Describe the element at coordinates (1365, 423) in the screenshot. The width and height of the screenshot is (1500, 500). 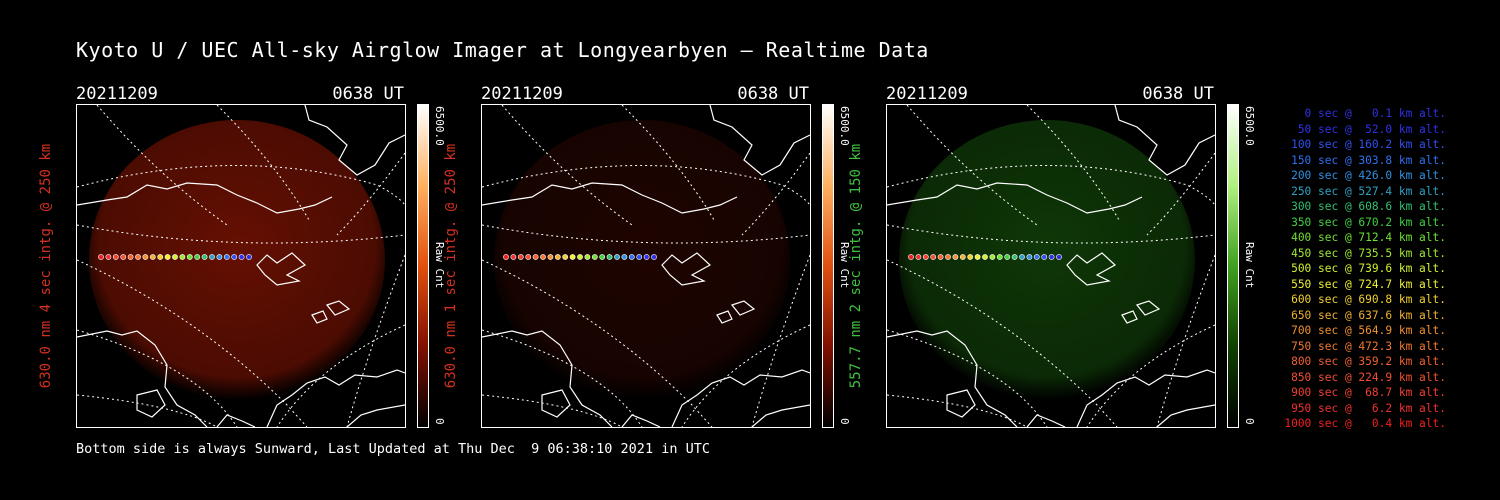
I see `legend-entry: 1000 sec @ 0.4 km alt.` at that location.